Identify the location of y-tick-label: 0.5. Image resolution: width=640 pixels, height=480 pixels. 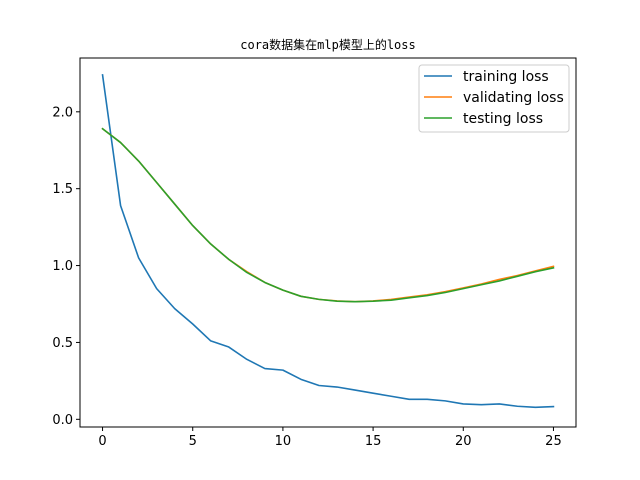
(62, 343).